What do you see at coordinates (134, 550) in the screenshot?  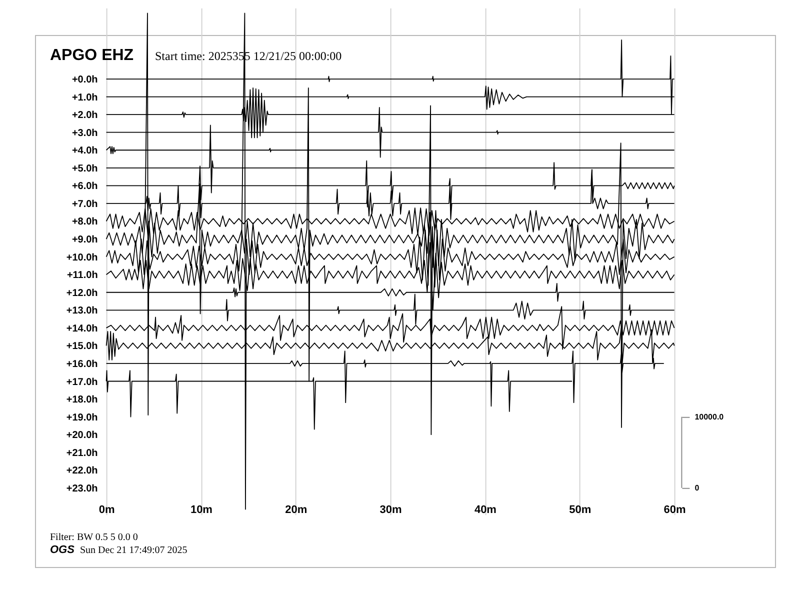 I see `text: Sun Dec 21 17:49:07 2025` at bounding box center [134, 550].